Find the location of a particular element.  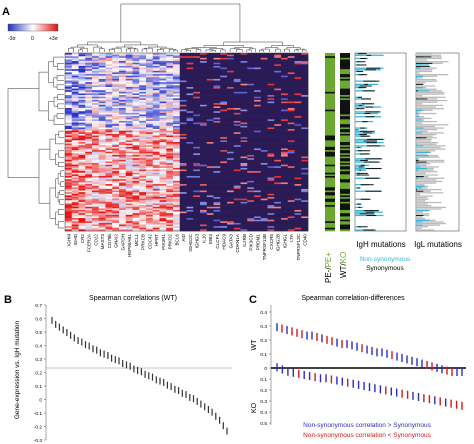

wt-ko-label: WT/KO is located at coordinates (343, 265).